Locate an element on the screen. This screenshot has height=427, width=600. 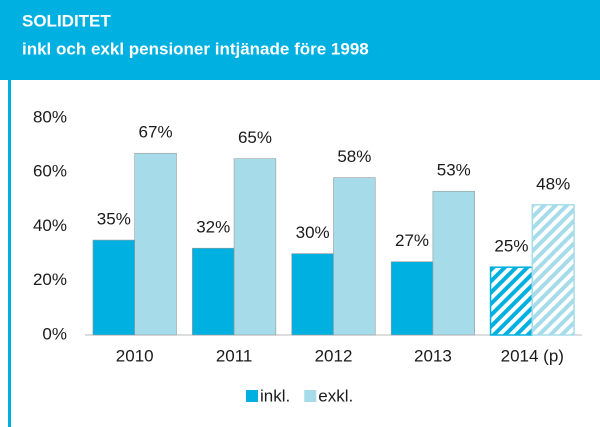
x-tick-label: 2010 is located at coordinates (135, 355).